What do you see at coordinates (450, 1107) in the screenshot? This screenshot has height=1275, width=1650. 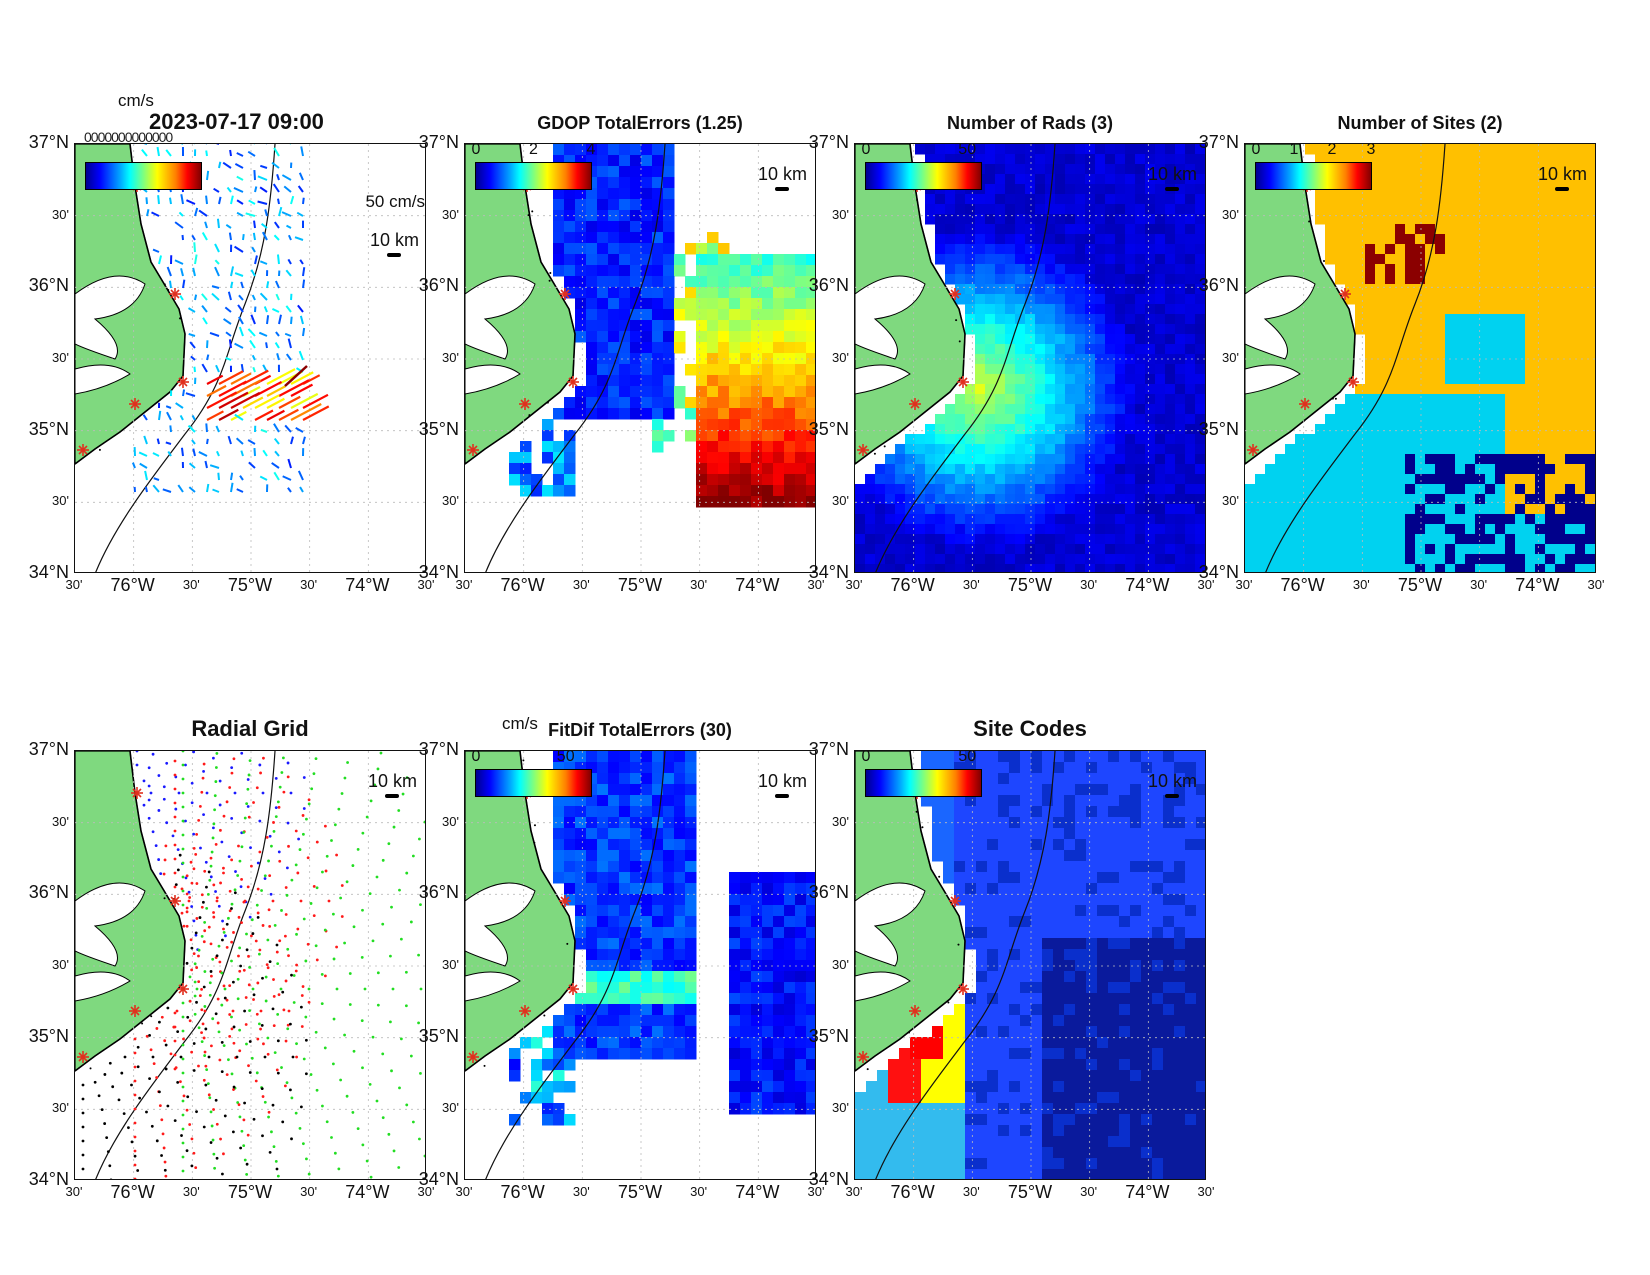 I see `lat-tick-label: 30'` at bounding box center [450, 1107].